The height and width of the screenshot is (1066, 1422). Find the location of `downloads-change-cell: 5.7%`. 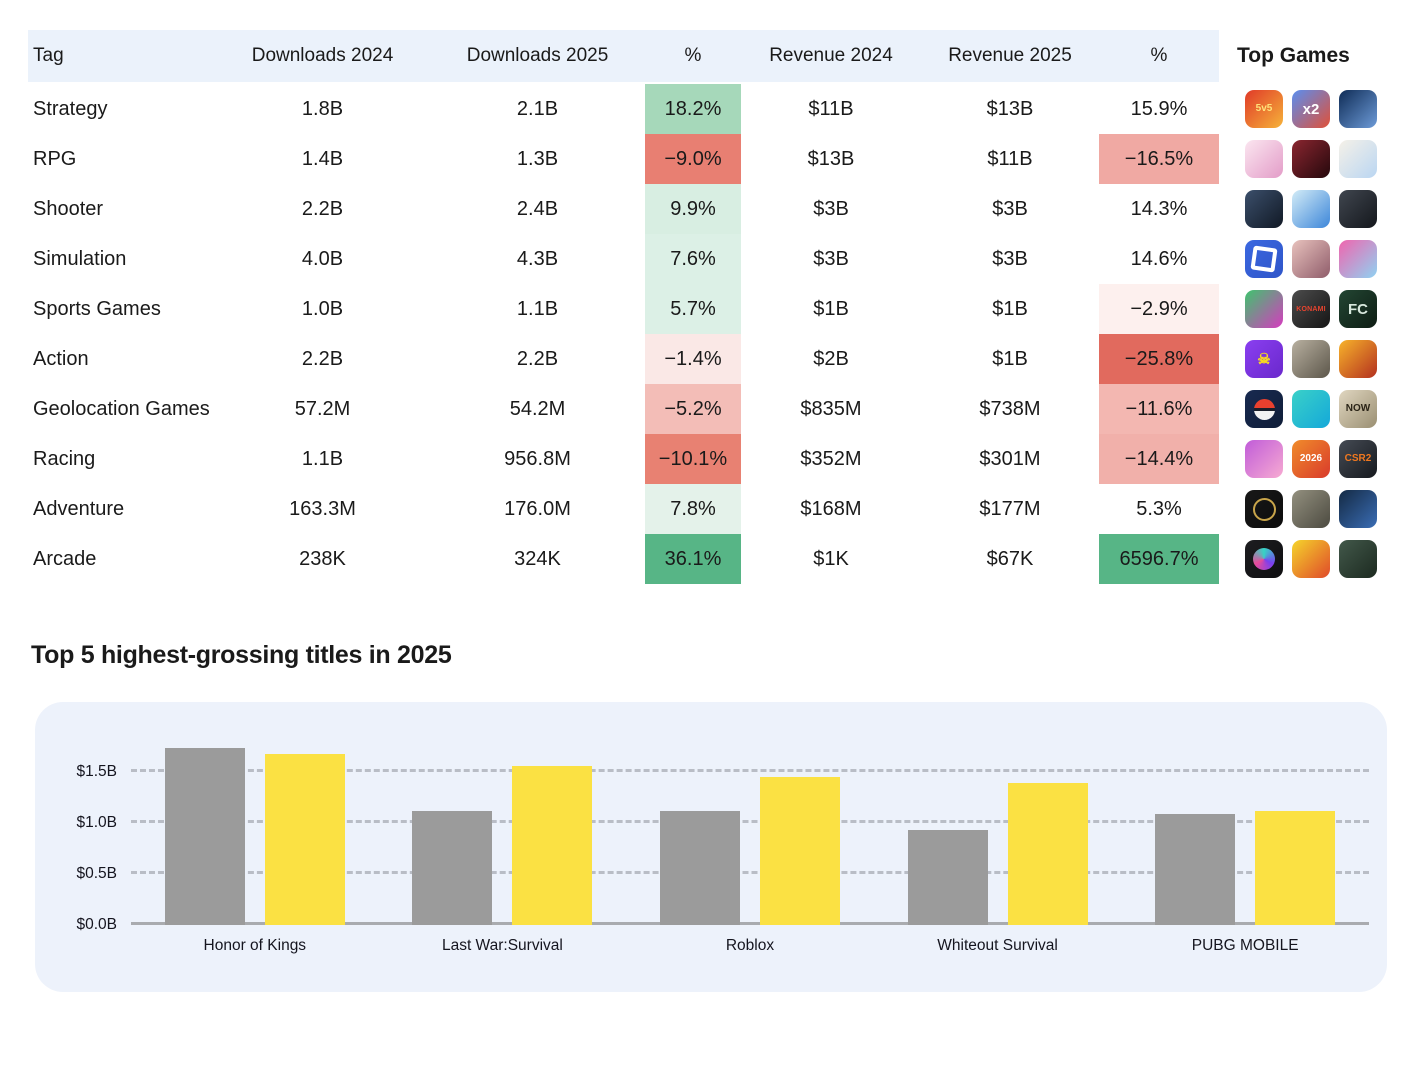

downloads-change-cell: 5.7% is located at coordinates (693, 309).